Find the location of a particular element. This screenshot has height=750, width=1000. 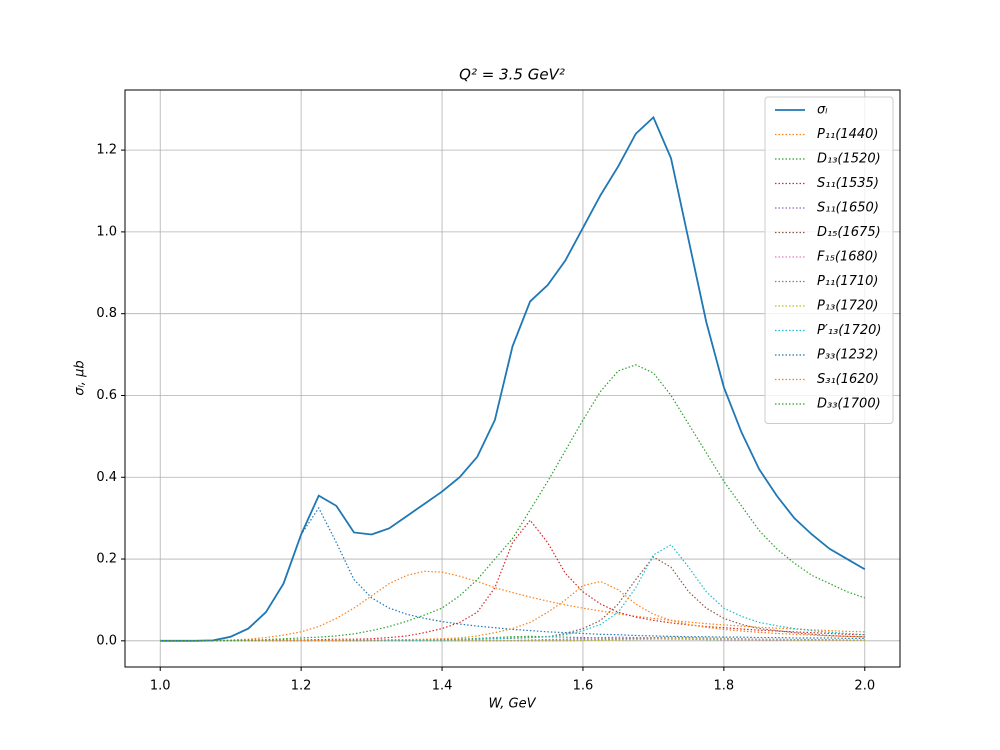

legend-label: P₁₁(1710) is located at coordinates (848, 281).